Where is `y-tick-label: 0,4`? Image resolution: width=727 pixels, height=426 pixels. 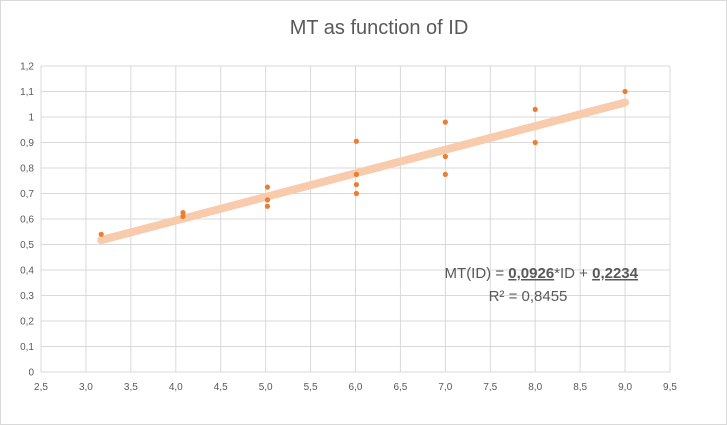
y-tick-label: 0,4 is located at coordinates (27, 271).